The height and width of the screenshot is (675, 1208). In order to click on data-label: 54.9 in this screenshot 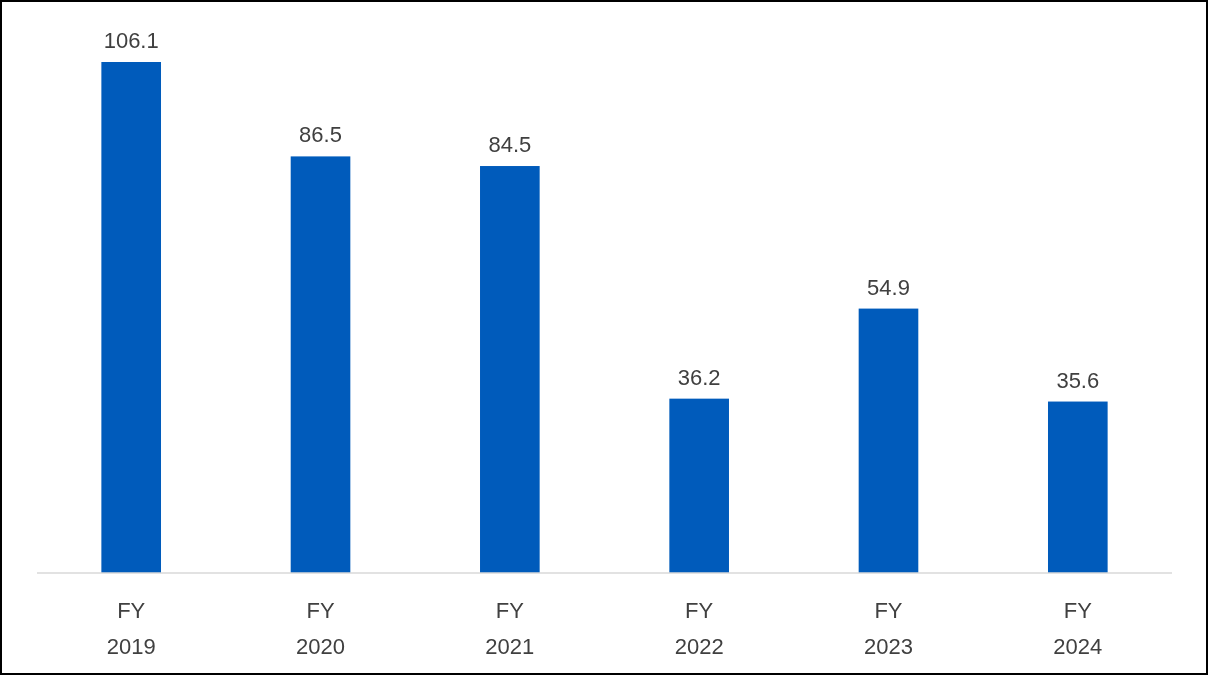, I will do `click(888, 287)`.